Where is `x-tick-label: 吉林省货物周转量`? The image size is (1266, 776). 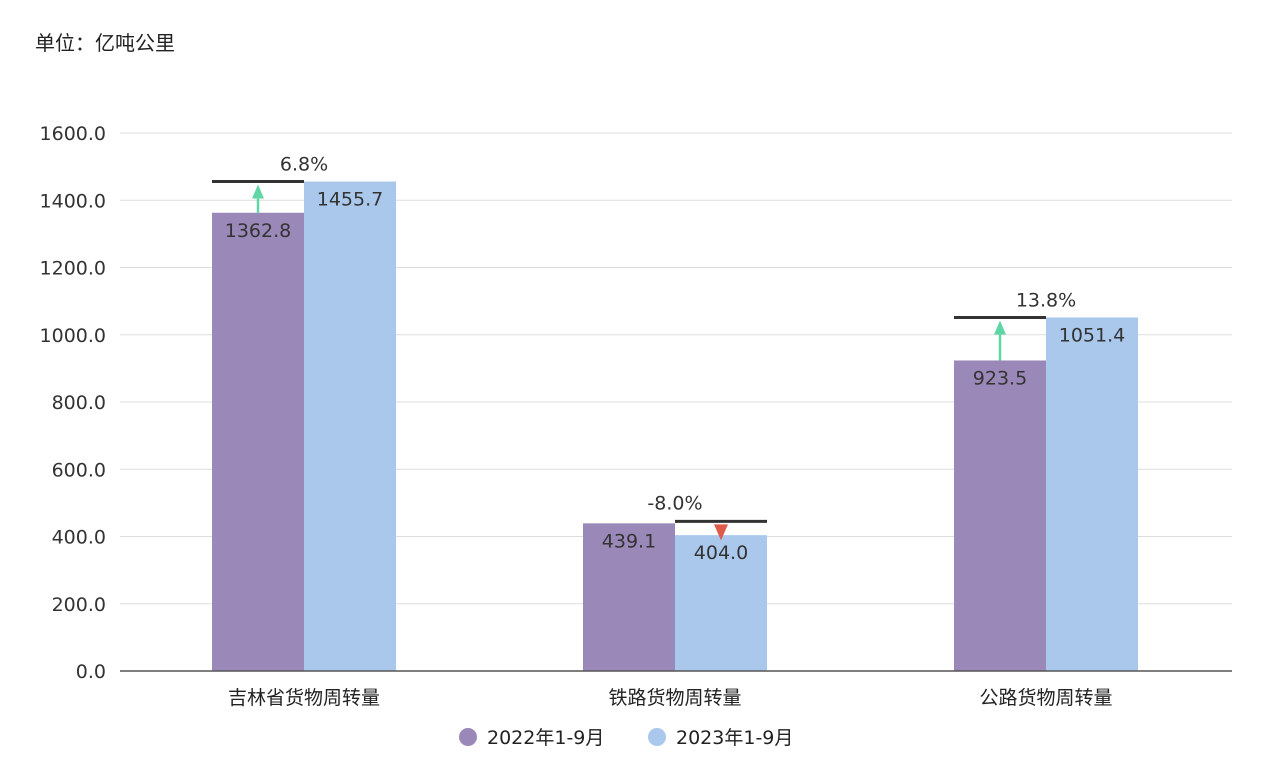
x-tick-label: 吉林省货物周转量 is located at coordinates (304, 698).